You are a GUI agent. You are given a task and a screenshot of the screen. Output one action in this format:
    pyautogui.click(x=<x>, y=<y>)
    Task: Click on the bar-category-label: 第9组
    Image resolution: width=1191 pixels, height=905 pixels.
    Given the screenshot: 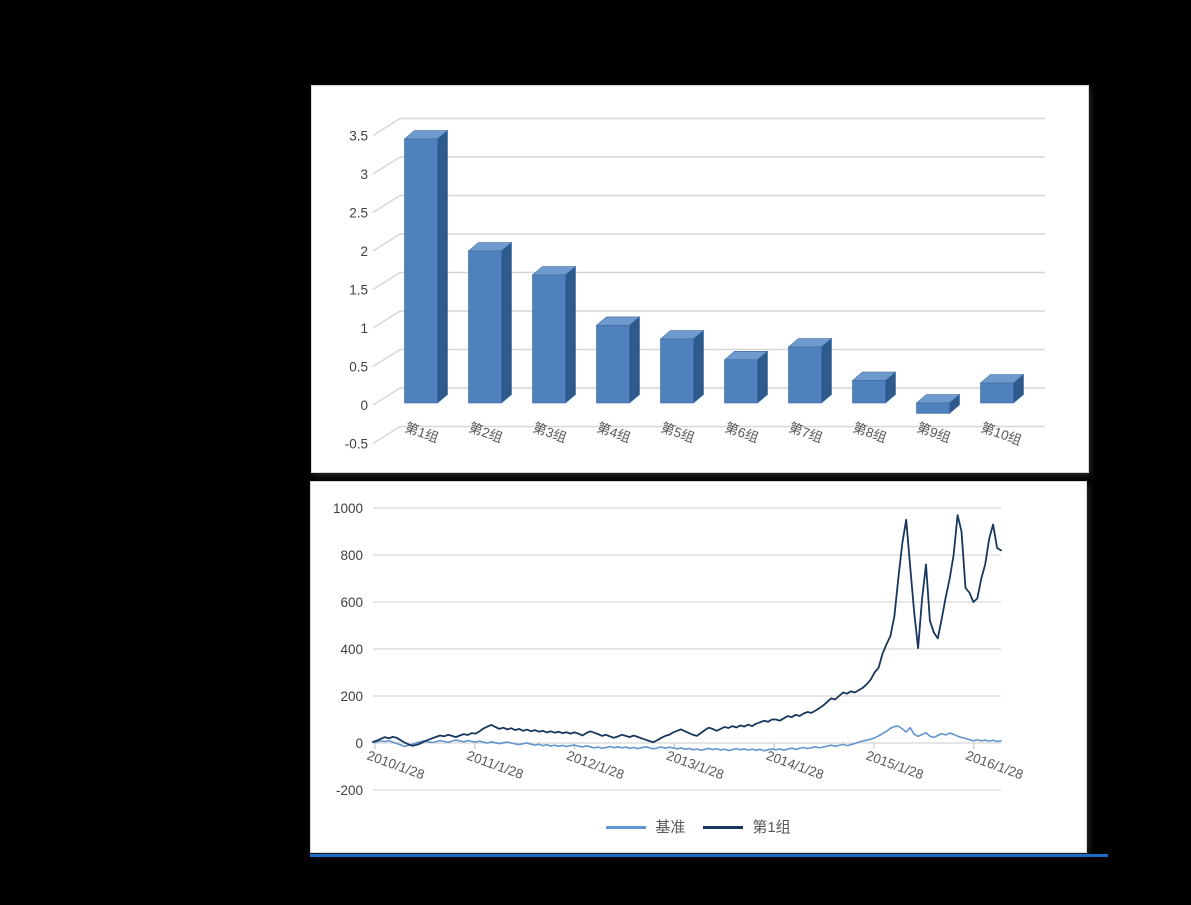 What is the action you would take?
    pyautogui.click(x=934, y=432)
    